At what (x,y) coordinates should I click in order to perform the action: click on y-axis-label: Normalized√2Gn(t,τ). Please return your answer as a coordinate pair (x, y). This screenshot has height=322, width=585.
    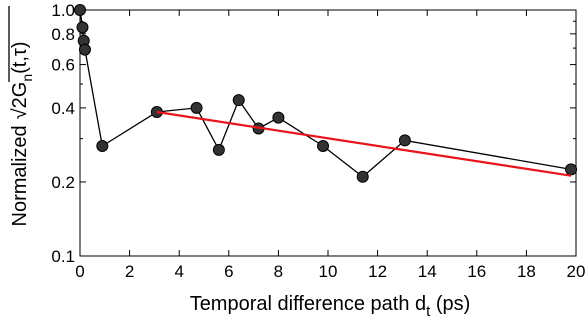
    Looking at the image, I should click on (21, 116).